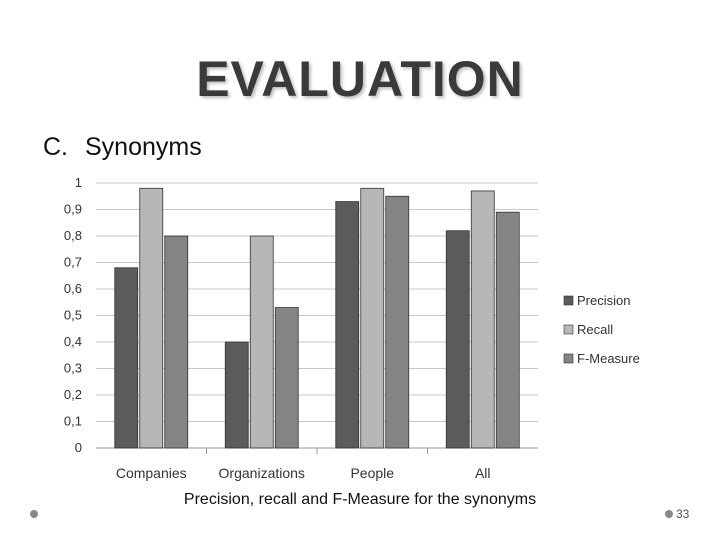 The width and height of the screenshot is (720, 540). Describe the element at coordinates (73, 262) in the screenshot. I see `y-tick-label: 0,7` at that location.